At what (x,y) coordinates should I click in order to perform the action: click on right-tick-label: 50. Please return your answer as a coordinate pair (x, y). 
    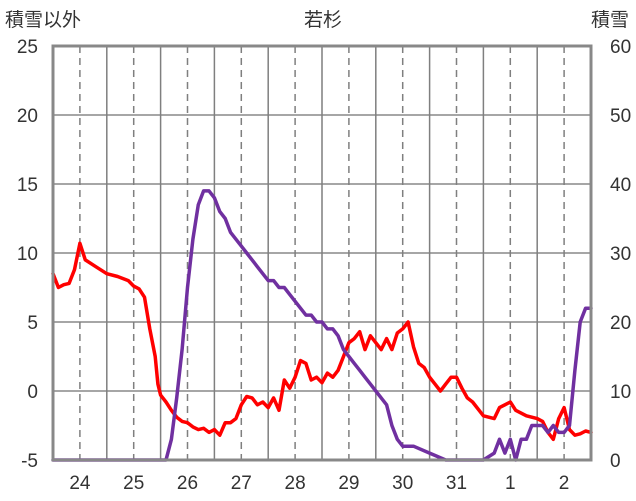
    Looking at the image, I should click on (620, 116).